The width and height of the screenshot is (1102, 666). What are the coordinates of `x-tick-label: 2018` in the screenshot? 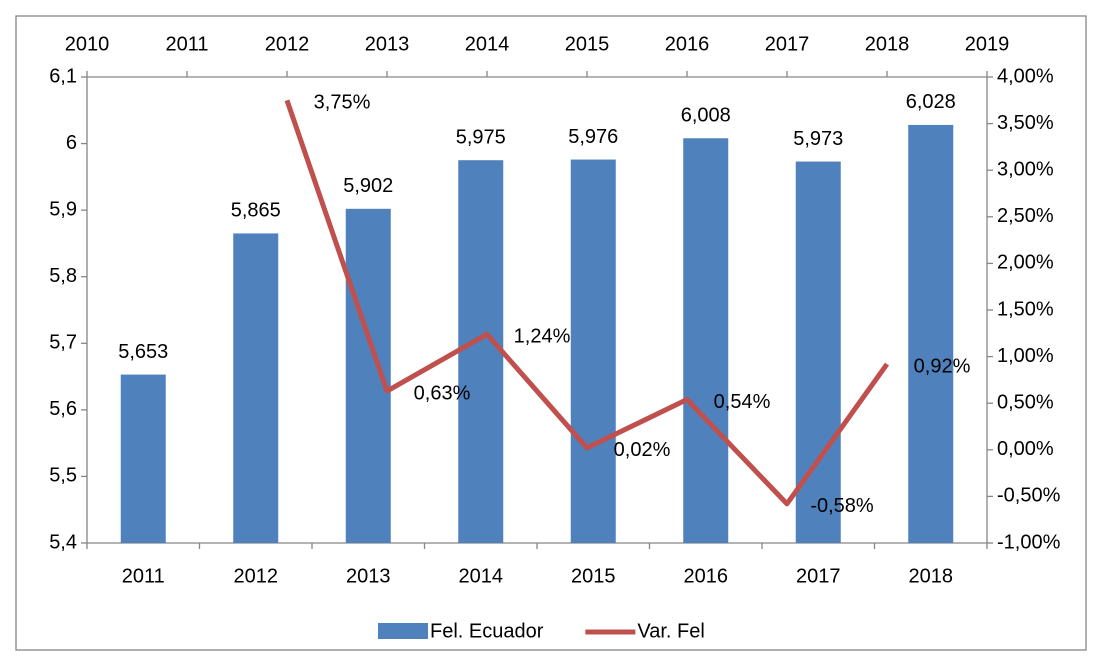 It's located at (931, 576).